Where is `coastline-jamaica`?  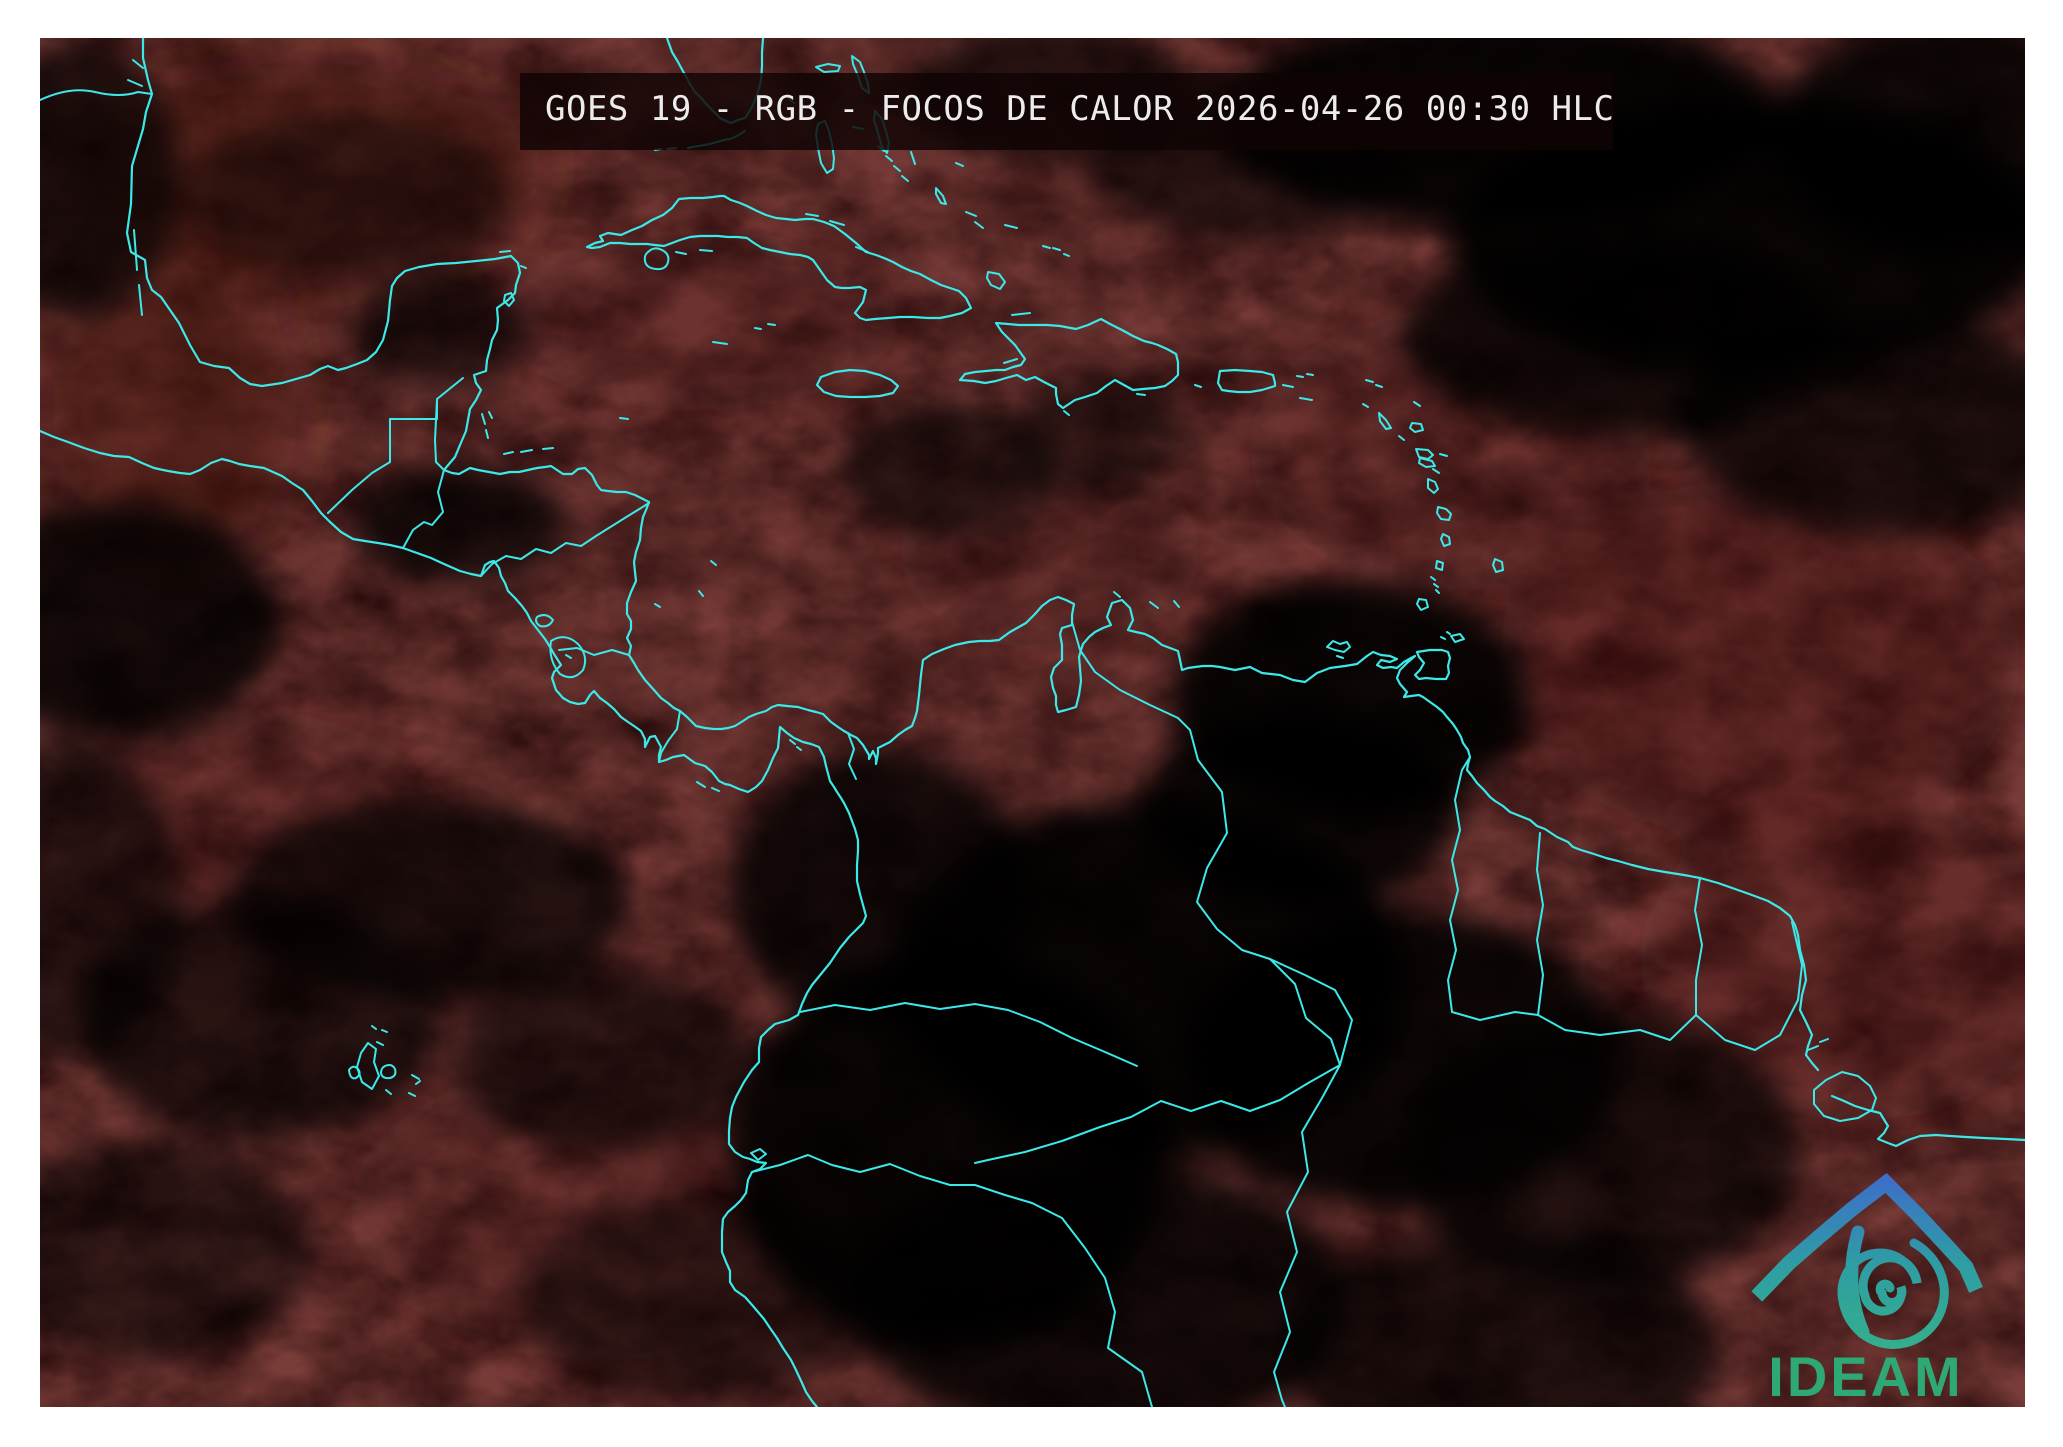 coastline-jamaica is located at coordinates (857, 383).